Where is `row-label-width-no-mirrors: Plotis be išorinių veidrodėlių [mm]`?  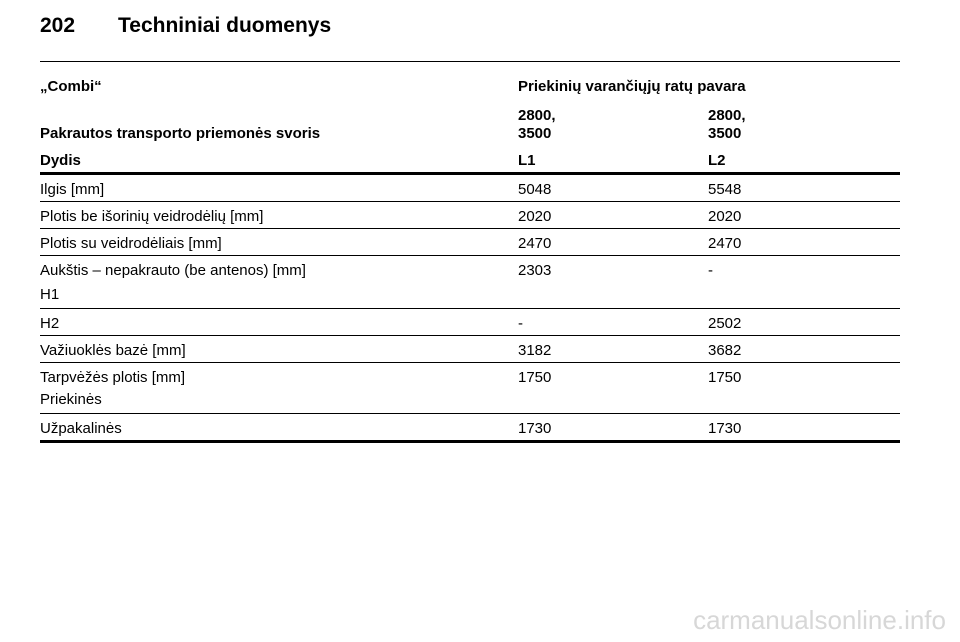
row-label-width-no-mirrors: Plotis be išorinių veidrodėlių [mm] is located at coordinates (152, 216).